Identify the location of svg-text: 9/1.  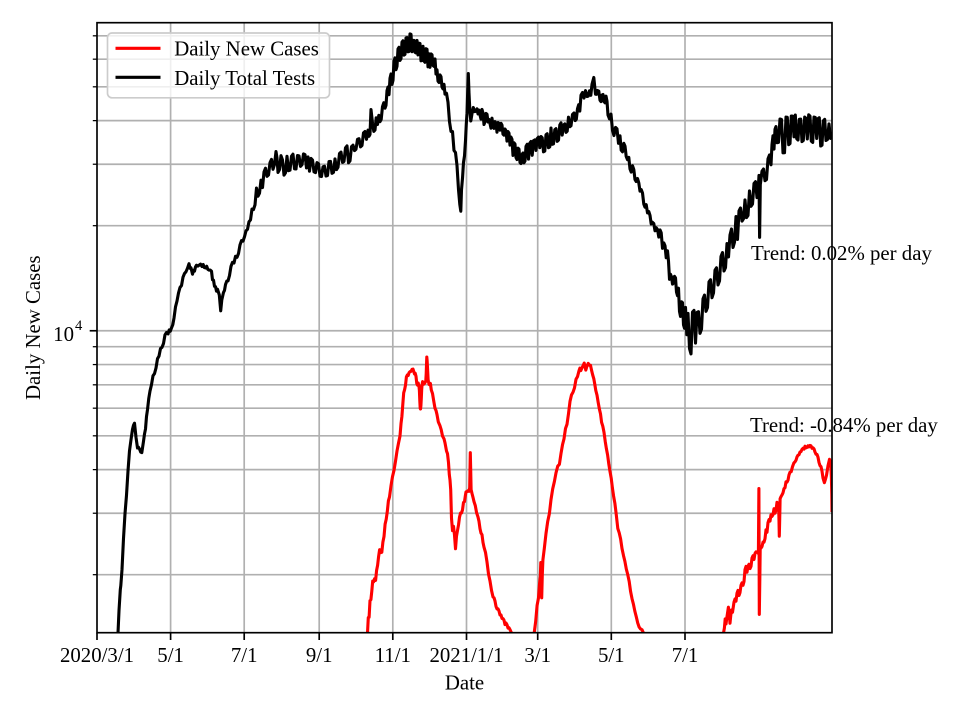
(319, 655).